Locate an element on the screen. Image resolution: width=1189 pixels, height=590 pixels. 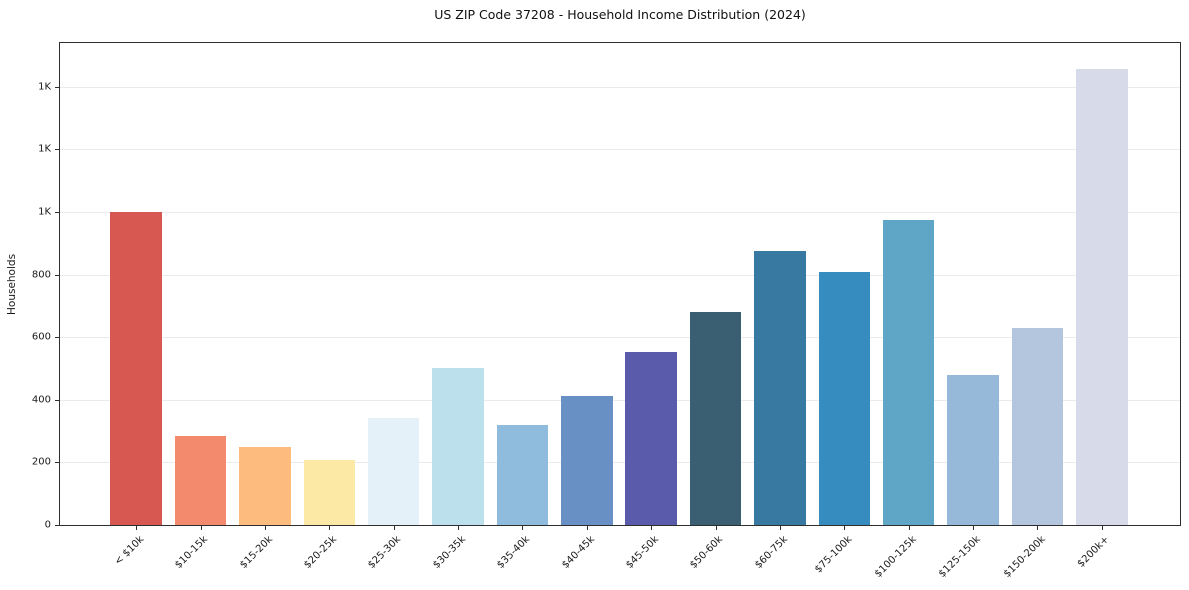
bar-$45-50k is located at coordinates (651, 438).